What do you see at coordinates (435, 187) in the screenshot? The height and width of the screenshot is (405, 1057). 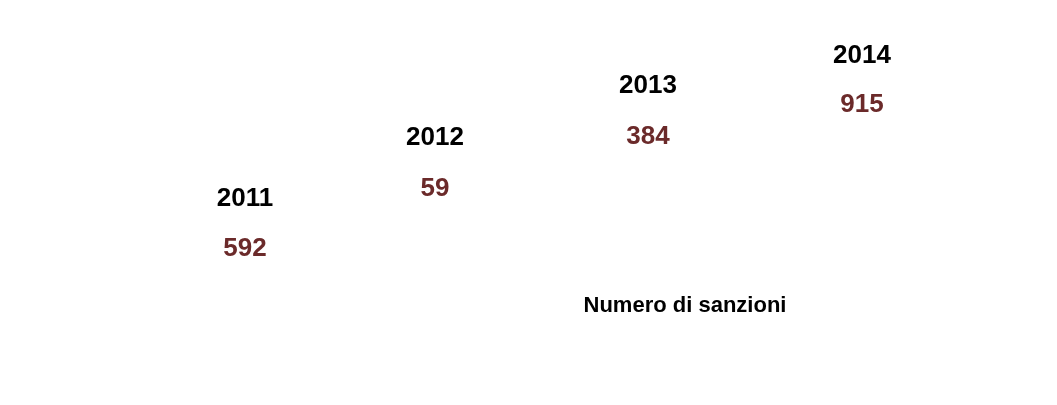 I see `data-label: 59` at bounding box center [435, 187].